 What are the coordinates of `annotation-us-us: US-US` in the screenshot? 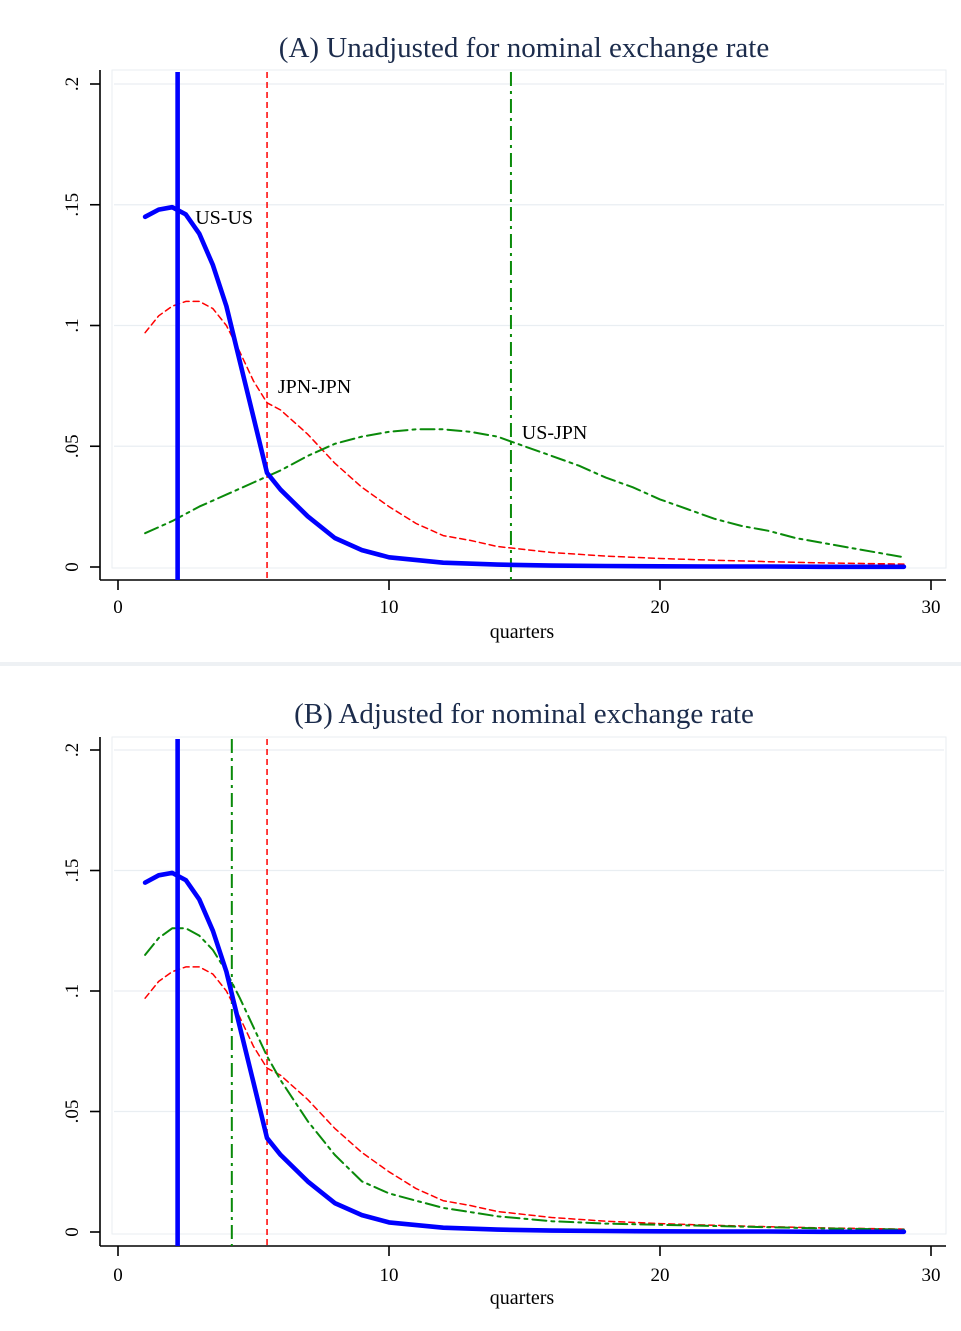 It's located at (224, 218).